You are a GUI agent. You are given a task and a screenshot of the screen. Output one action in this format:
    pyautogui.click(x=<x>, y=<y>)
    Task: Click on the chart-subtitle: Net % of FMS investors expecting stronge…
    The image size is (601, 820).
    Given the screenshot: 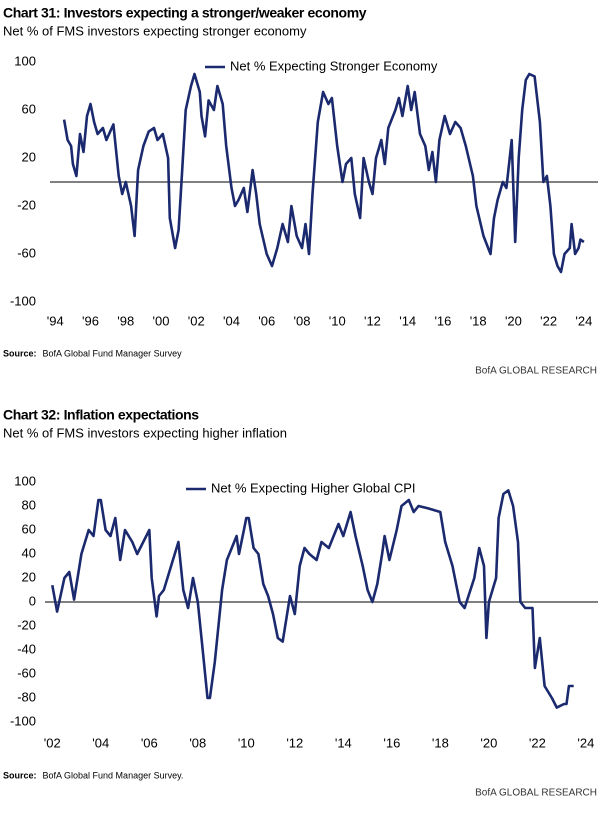 What is the action you would take?
    pyautogui.click(x=155, y=30)
    